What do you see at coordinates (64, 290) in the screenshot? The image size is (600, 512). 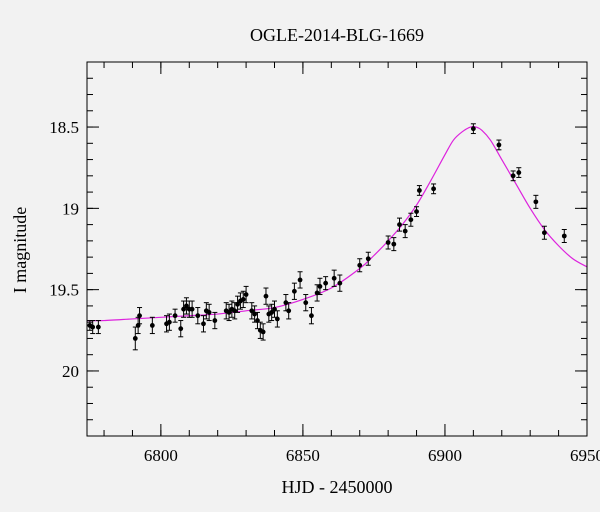 I see `y-tick-label: 19.5` at bounding box center [64, 290].